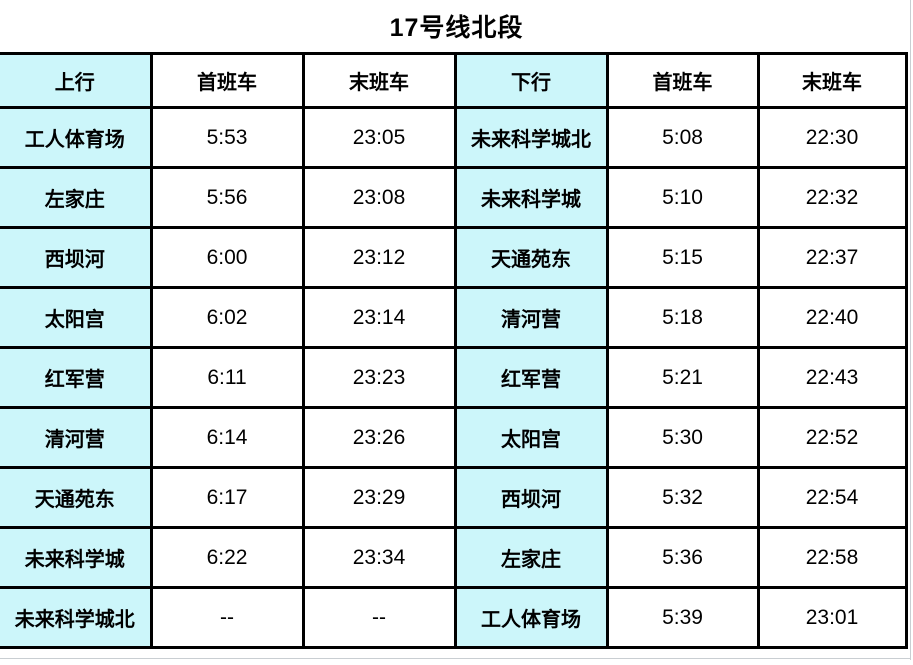 The height and width of the screenshot is (665, 913). I want to click on time-cell: 5:21, so click(682, 377).